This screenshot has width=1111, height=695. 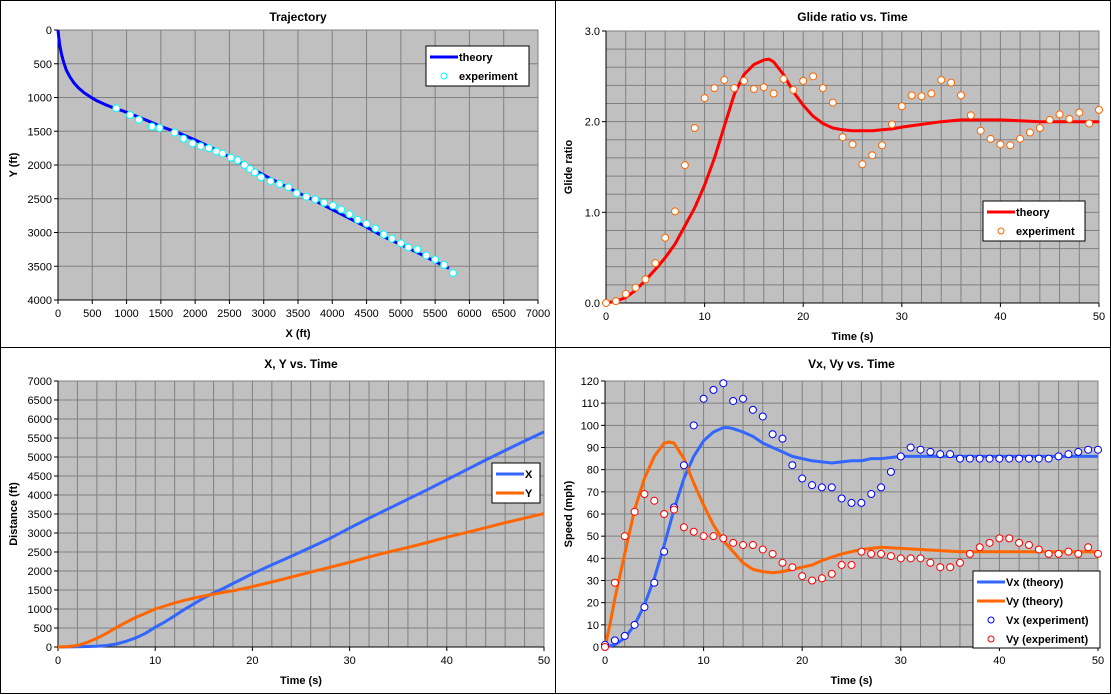 I want to click on y-tick-label: 0, so click(x=49, y=648).